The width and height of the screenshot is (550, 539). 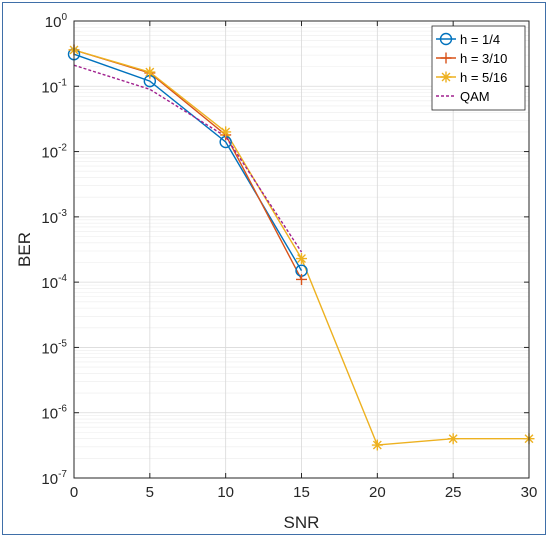 I want to click on legend-label: h = 5/16, so click(x=483, y=77).